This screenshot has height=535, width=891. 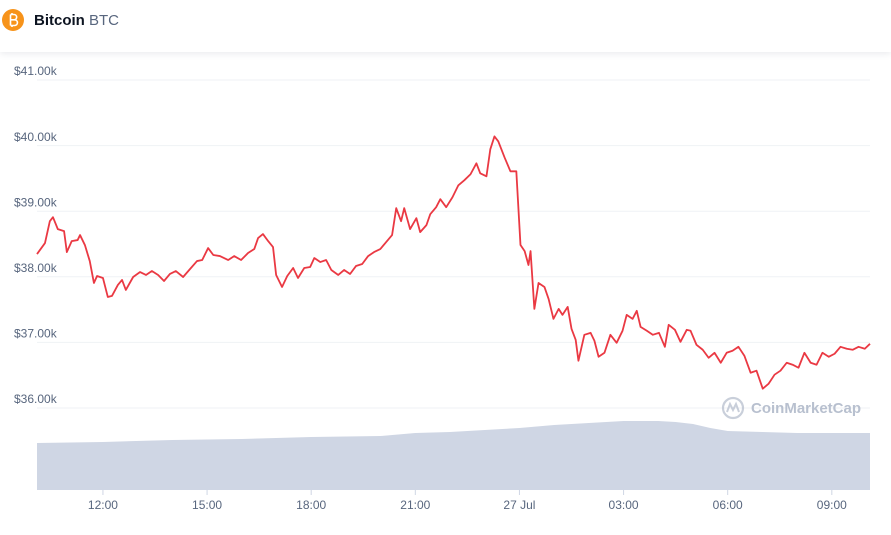 I want to click on volume-area, so click(x=453, y=455).